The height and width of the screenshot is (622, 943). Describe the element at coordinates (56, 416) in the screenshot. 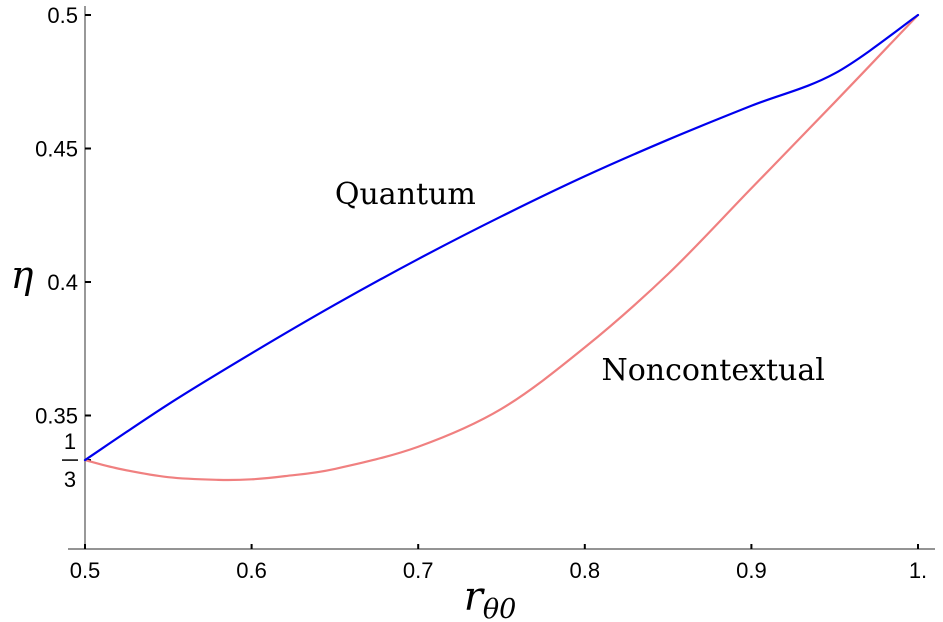

I see `y-tick-label: 0.35` at that location.